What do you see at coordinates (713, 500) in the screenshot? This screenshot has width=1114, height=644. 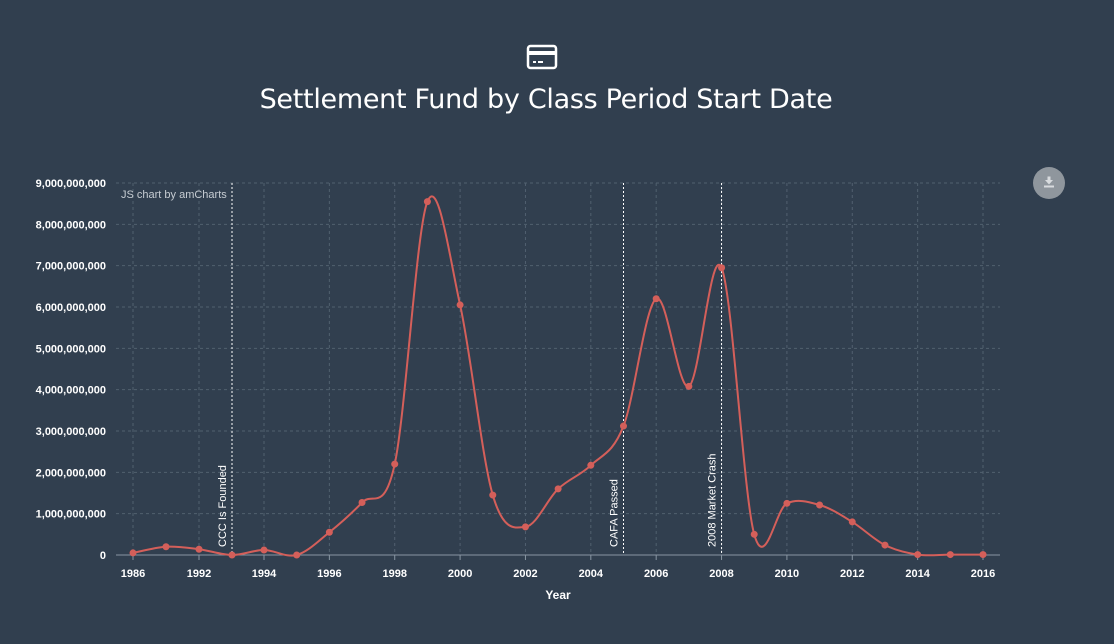 I see `guide-label: 2008 Market Crash` at bounding box center [713, 500].